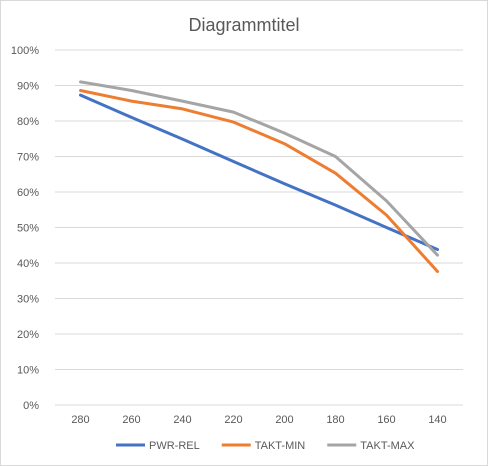  Describe the element at coordinates (28, 158) in the screenshot. I see `y-tick-label: 70%` at that location.